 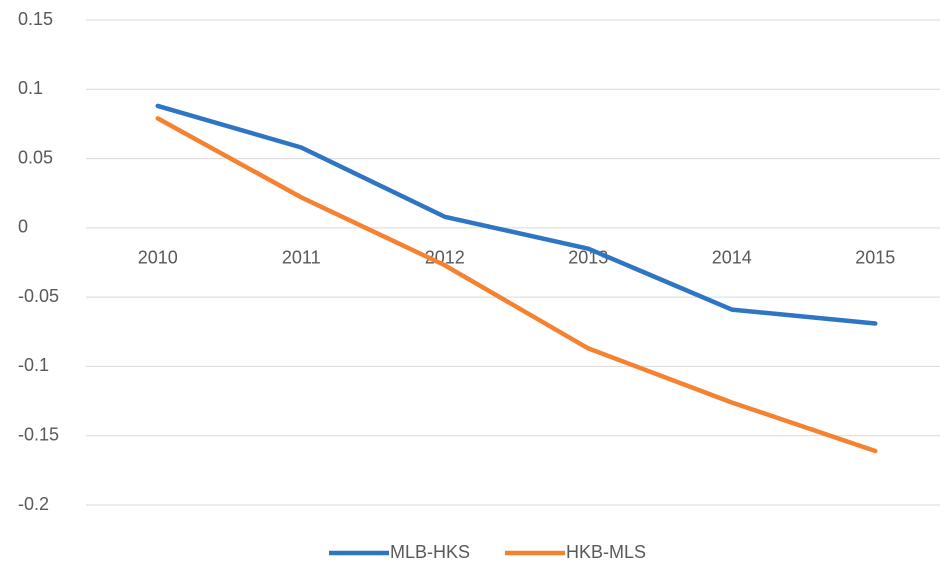 I want to click on y-tick-label: 0.15, so click(x=35, y=19).